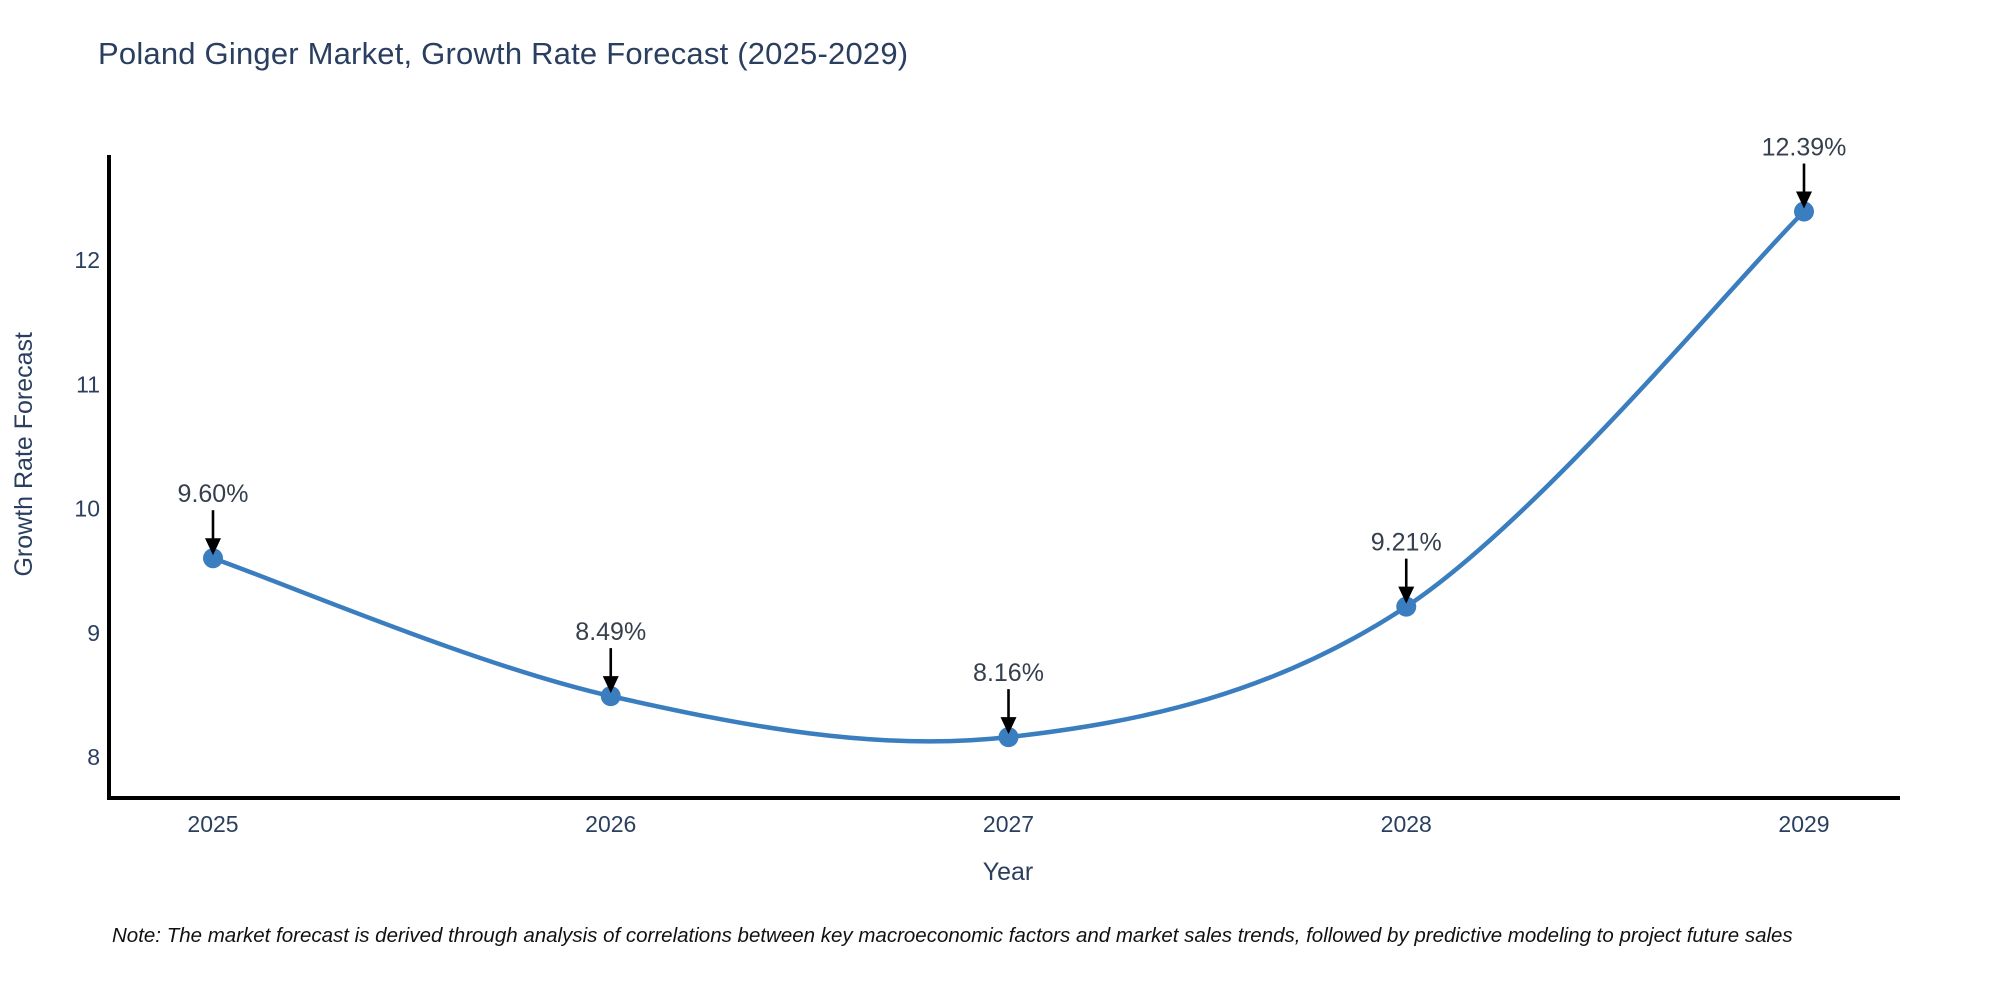 This screenshot has height=1000, width=2000. I want to click on data-point-2029, so click(1804, 211).